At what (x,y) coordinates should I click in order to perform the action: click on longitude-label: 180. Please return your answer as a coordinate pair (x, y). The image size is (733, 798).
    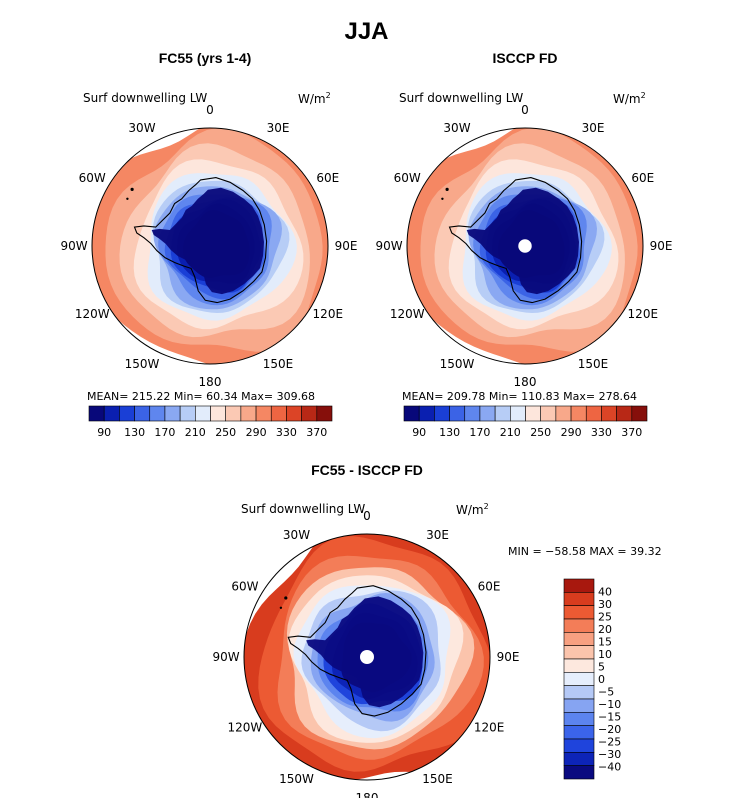
    Looking at the image, I should click on (525, 382).